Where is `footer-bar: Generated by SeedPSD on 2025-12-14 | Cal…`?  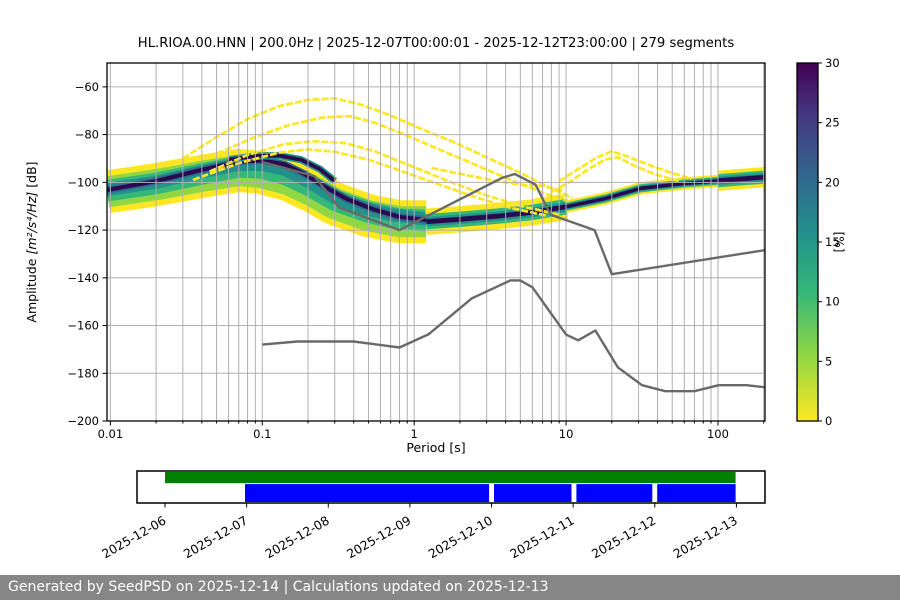
footer-bar: Generated by SeedPSD on 2025-12-14 | Cal… is located at coordinates (450, 587).